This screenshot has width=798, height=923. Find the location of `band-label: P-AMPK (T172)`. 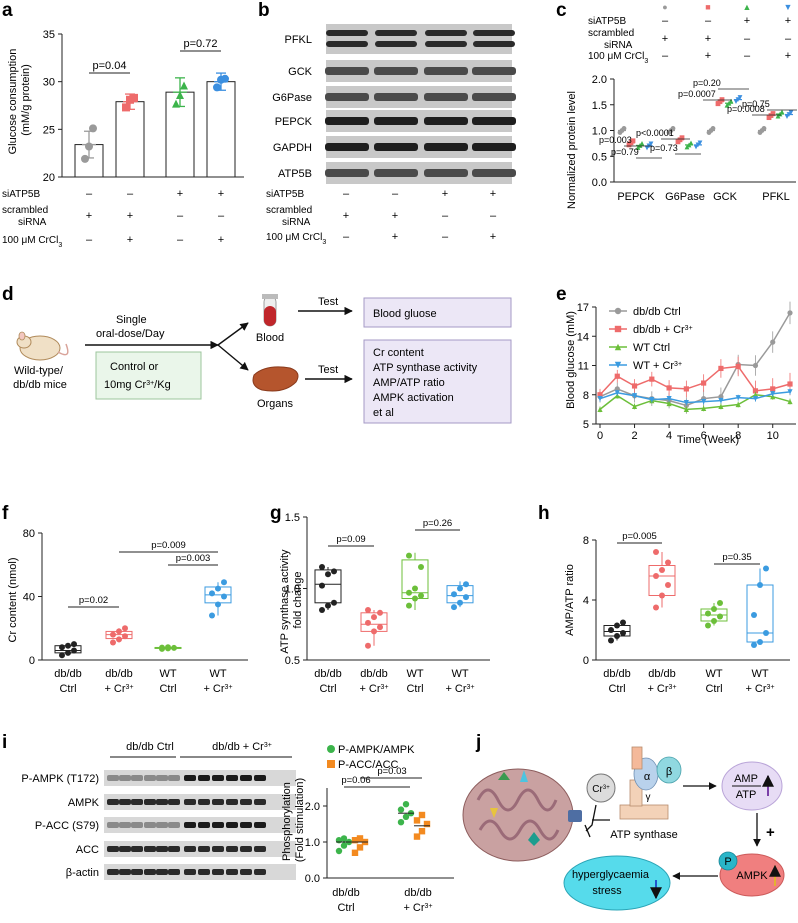

band-label: P-AMPK (T172) is located at coordinates (60, 779).